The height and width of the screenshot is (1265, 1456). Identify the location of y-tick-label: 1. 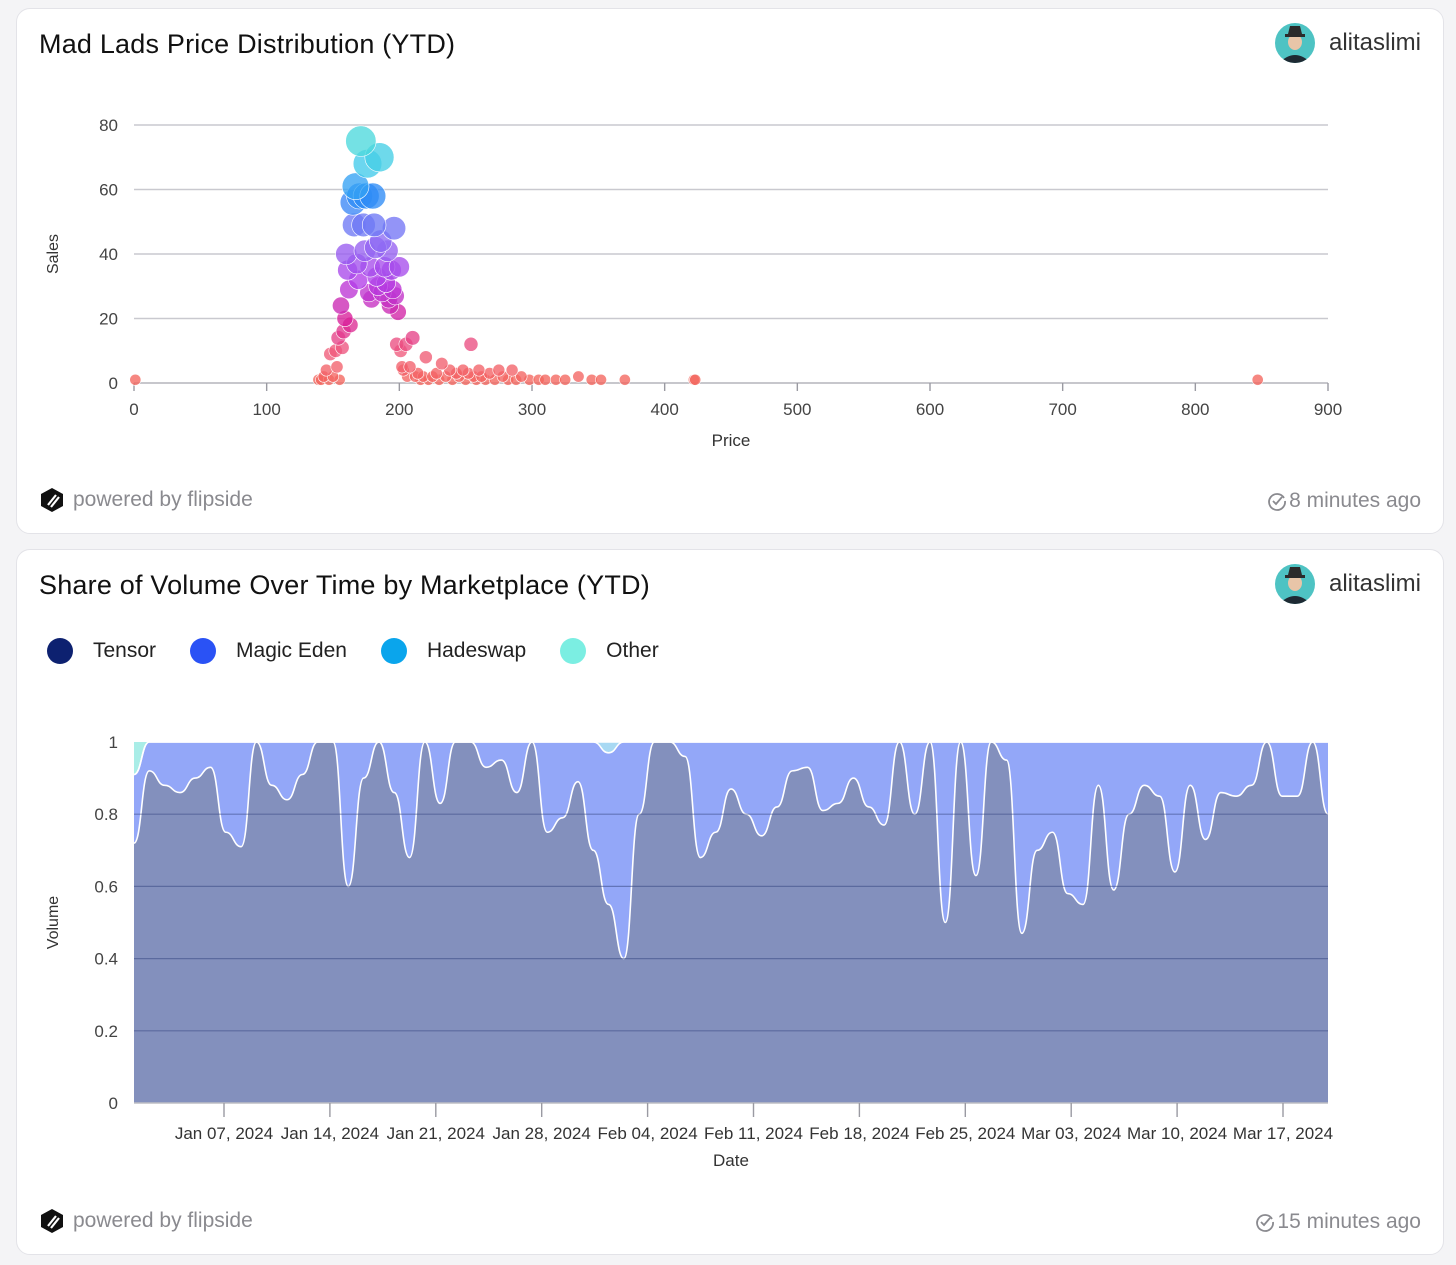
(113, 742).